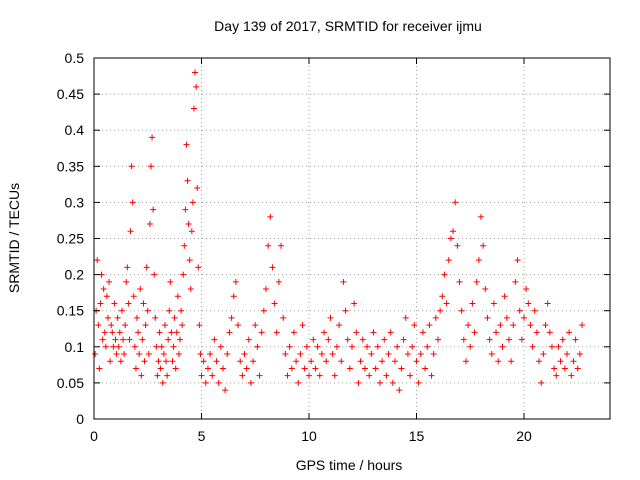 This screenshot has height=480, width=640. I want to click on x-tick-label: 5, so click(202, 436).